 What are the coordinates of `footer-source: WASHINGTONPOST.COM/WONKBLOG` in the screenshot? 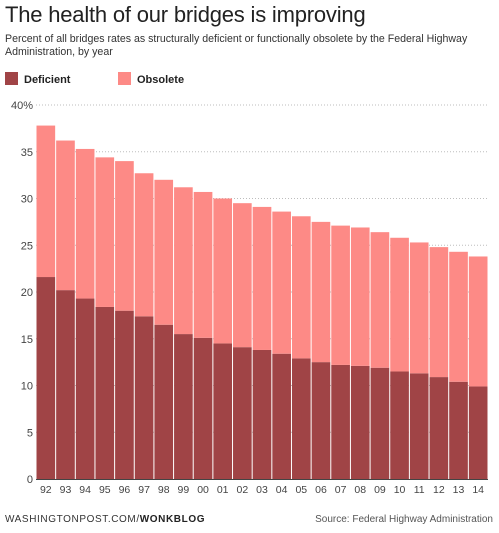 It's located at (105, 519).